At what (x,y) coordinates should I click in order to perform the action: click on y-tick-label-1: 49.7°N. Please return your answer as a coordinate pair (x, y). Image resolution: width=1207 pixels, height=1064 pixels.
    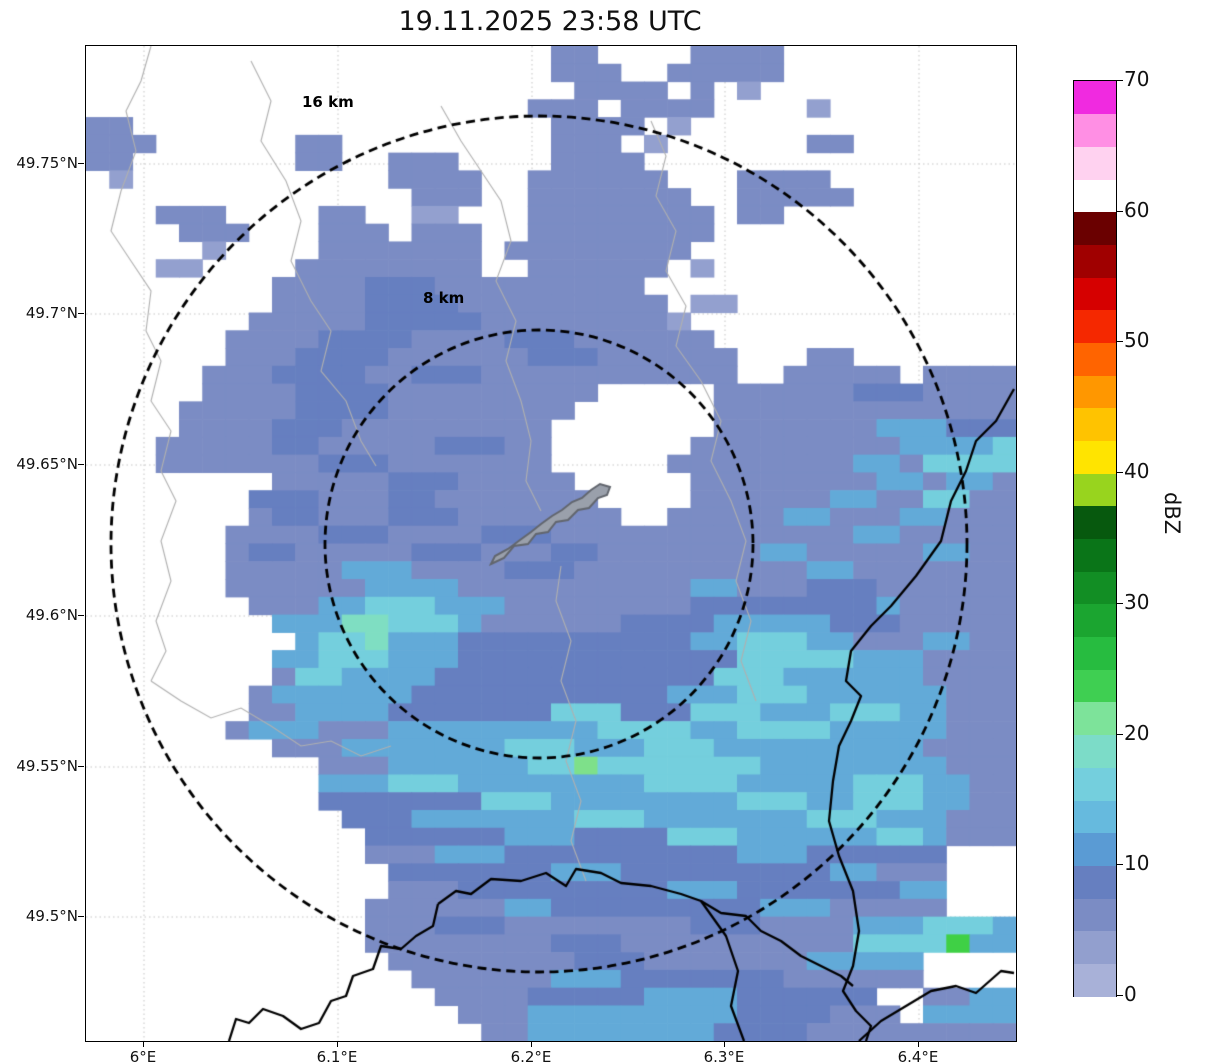
    Looking at the image, I should click on (51, 313).